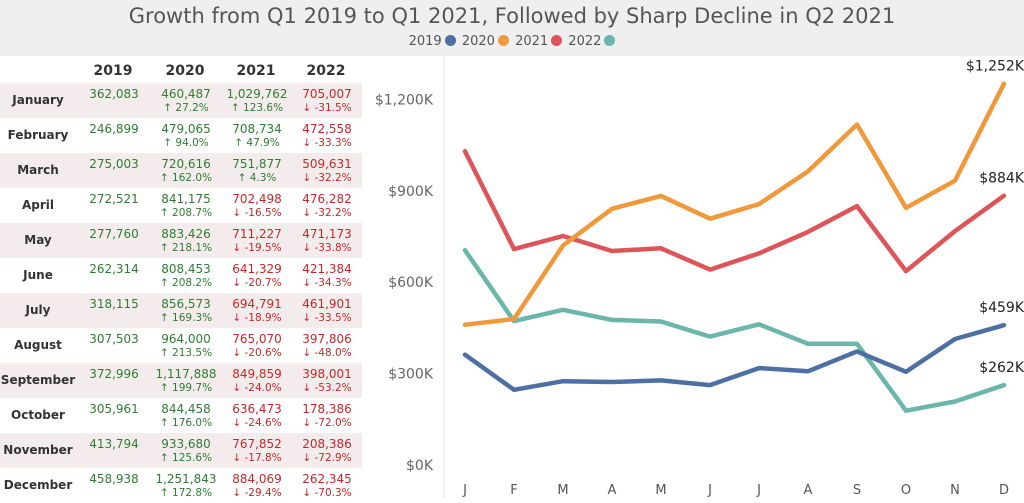 This screenshot has width=1024, height=503. What do you see at coordinates (327, 164) in the screenshot?
I see `cell-value: 509,631` at bounding box center [327, 164].